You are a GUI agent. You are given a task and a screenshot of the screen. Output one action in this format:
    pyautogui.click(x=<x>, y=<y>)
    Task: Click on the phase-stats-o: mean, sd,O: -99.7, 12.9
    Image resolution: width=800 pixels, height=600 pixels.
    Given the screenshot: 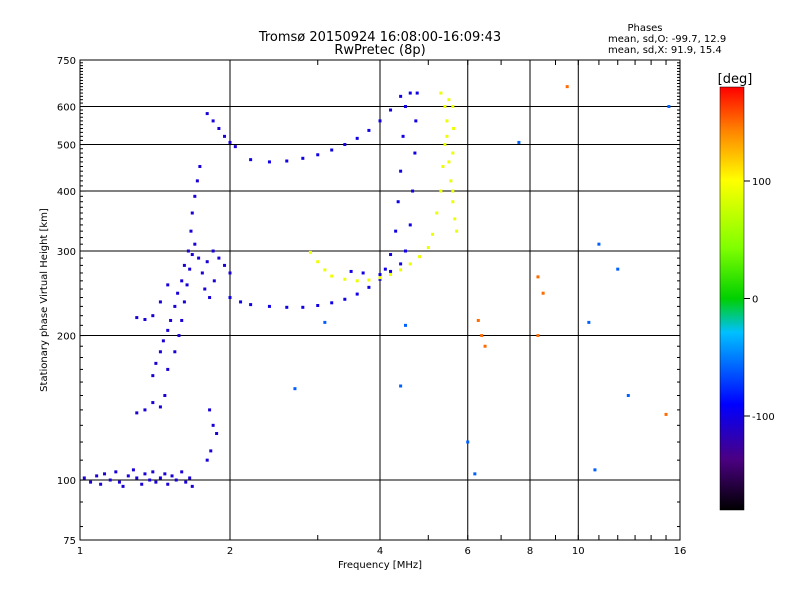 What is the action you would take?
    pyautogui.click(x=667, y=39)
    